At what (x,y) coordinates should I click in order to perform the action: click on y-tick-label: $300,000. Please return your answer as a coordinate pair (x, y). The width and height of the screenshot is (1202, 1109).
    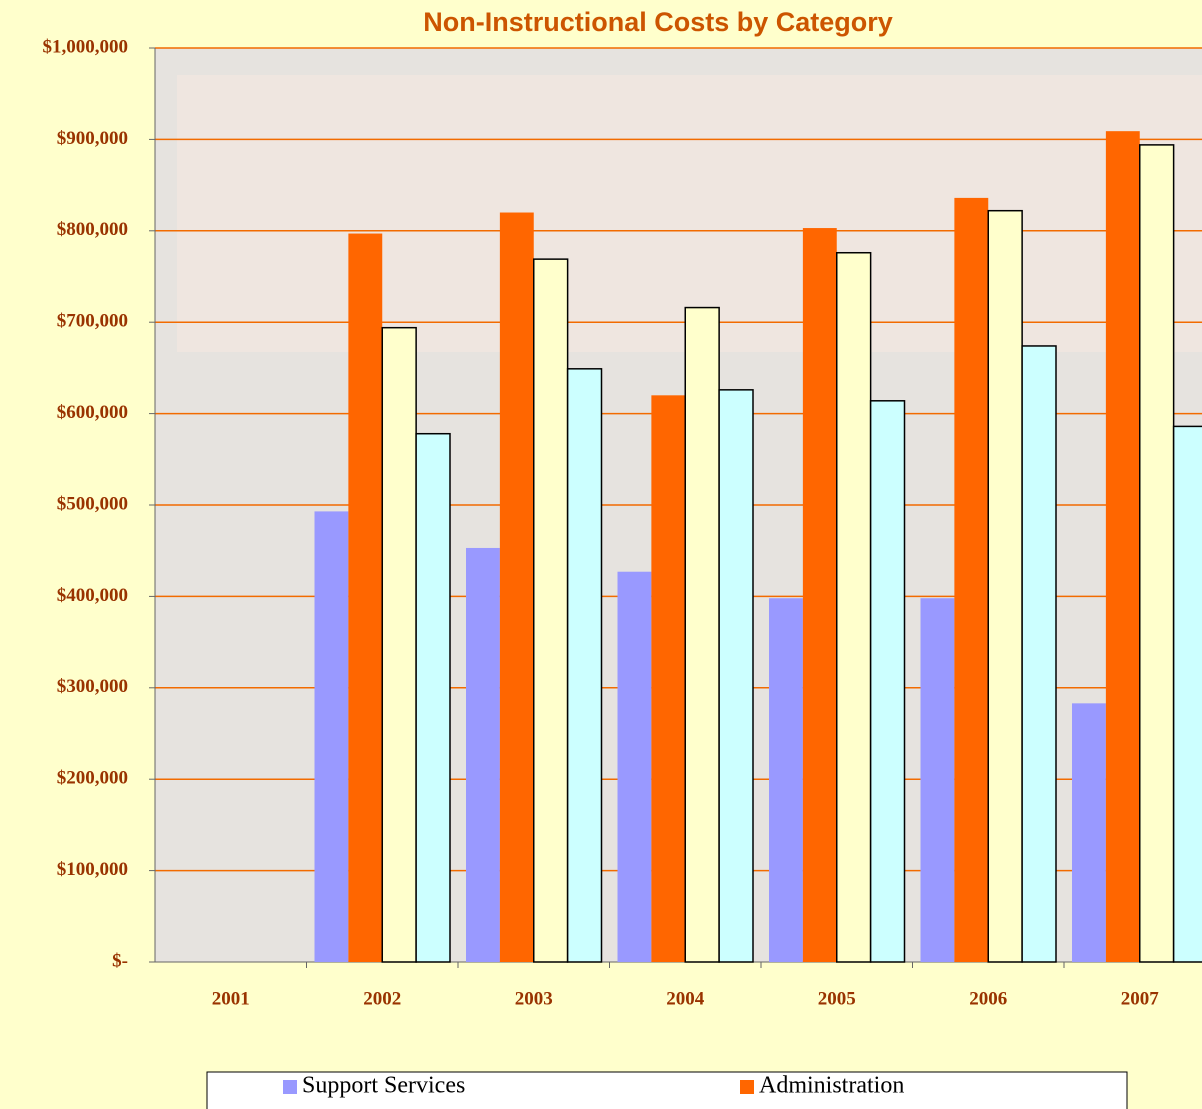
    Looking at the image, I should click on (92, 686).